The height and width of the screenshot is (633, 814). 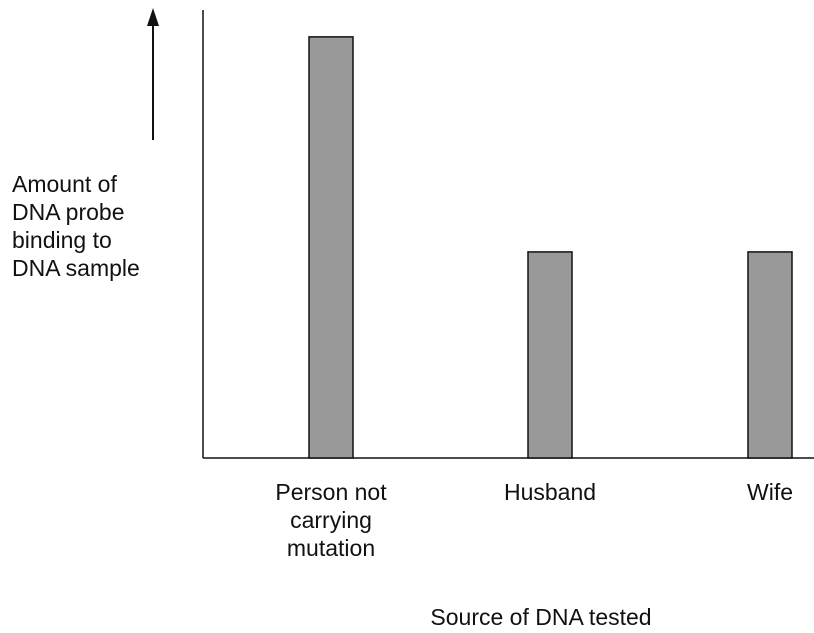 I want to click on arrow-head, so click(x=153, y=17).